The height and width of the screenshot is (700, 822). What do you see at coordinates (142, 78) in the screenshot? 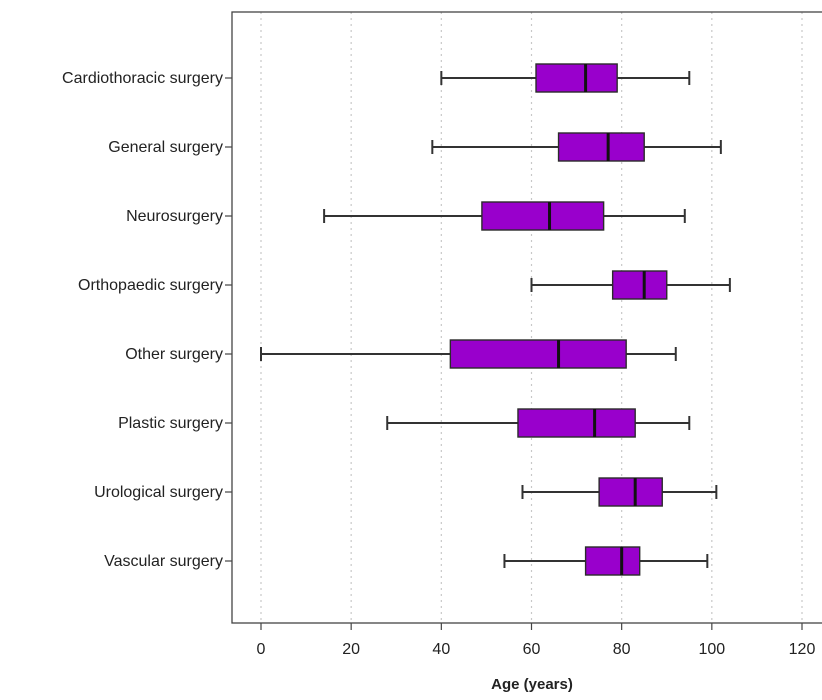
I see `category-label-cardiothoracic-surgery: Cardiothoracic surgery` at bounding box center [142, 78].